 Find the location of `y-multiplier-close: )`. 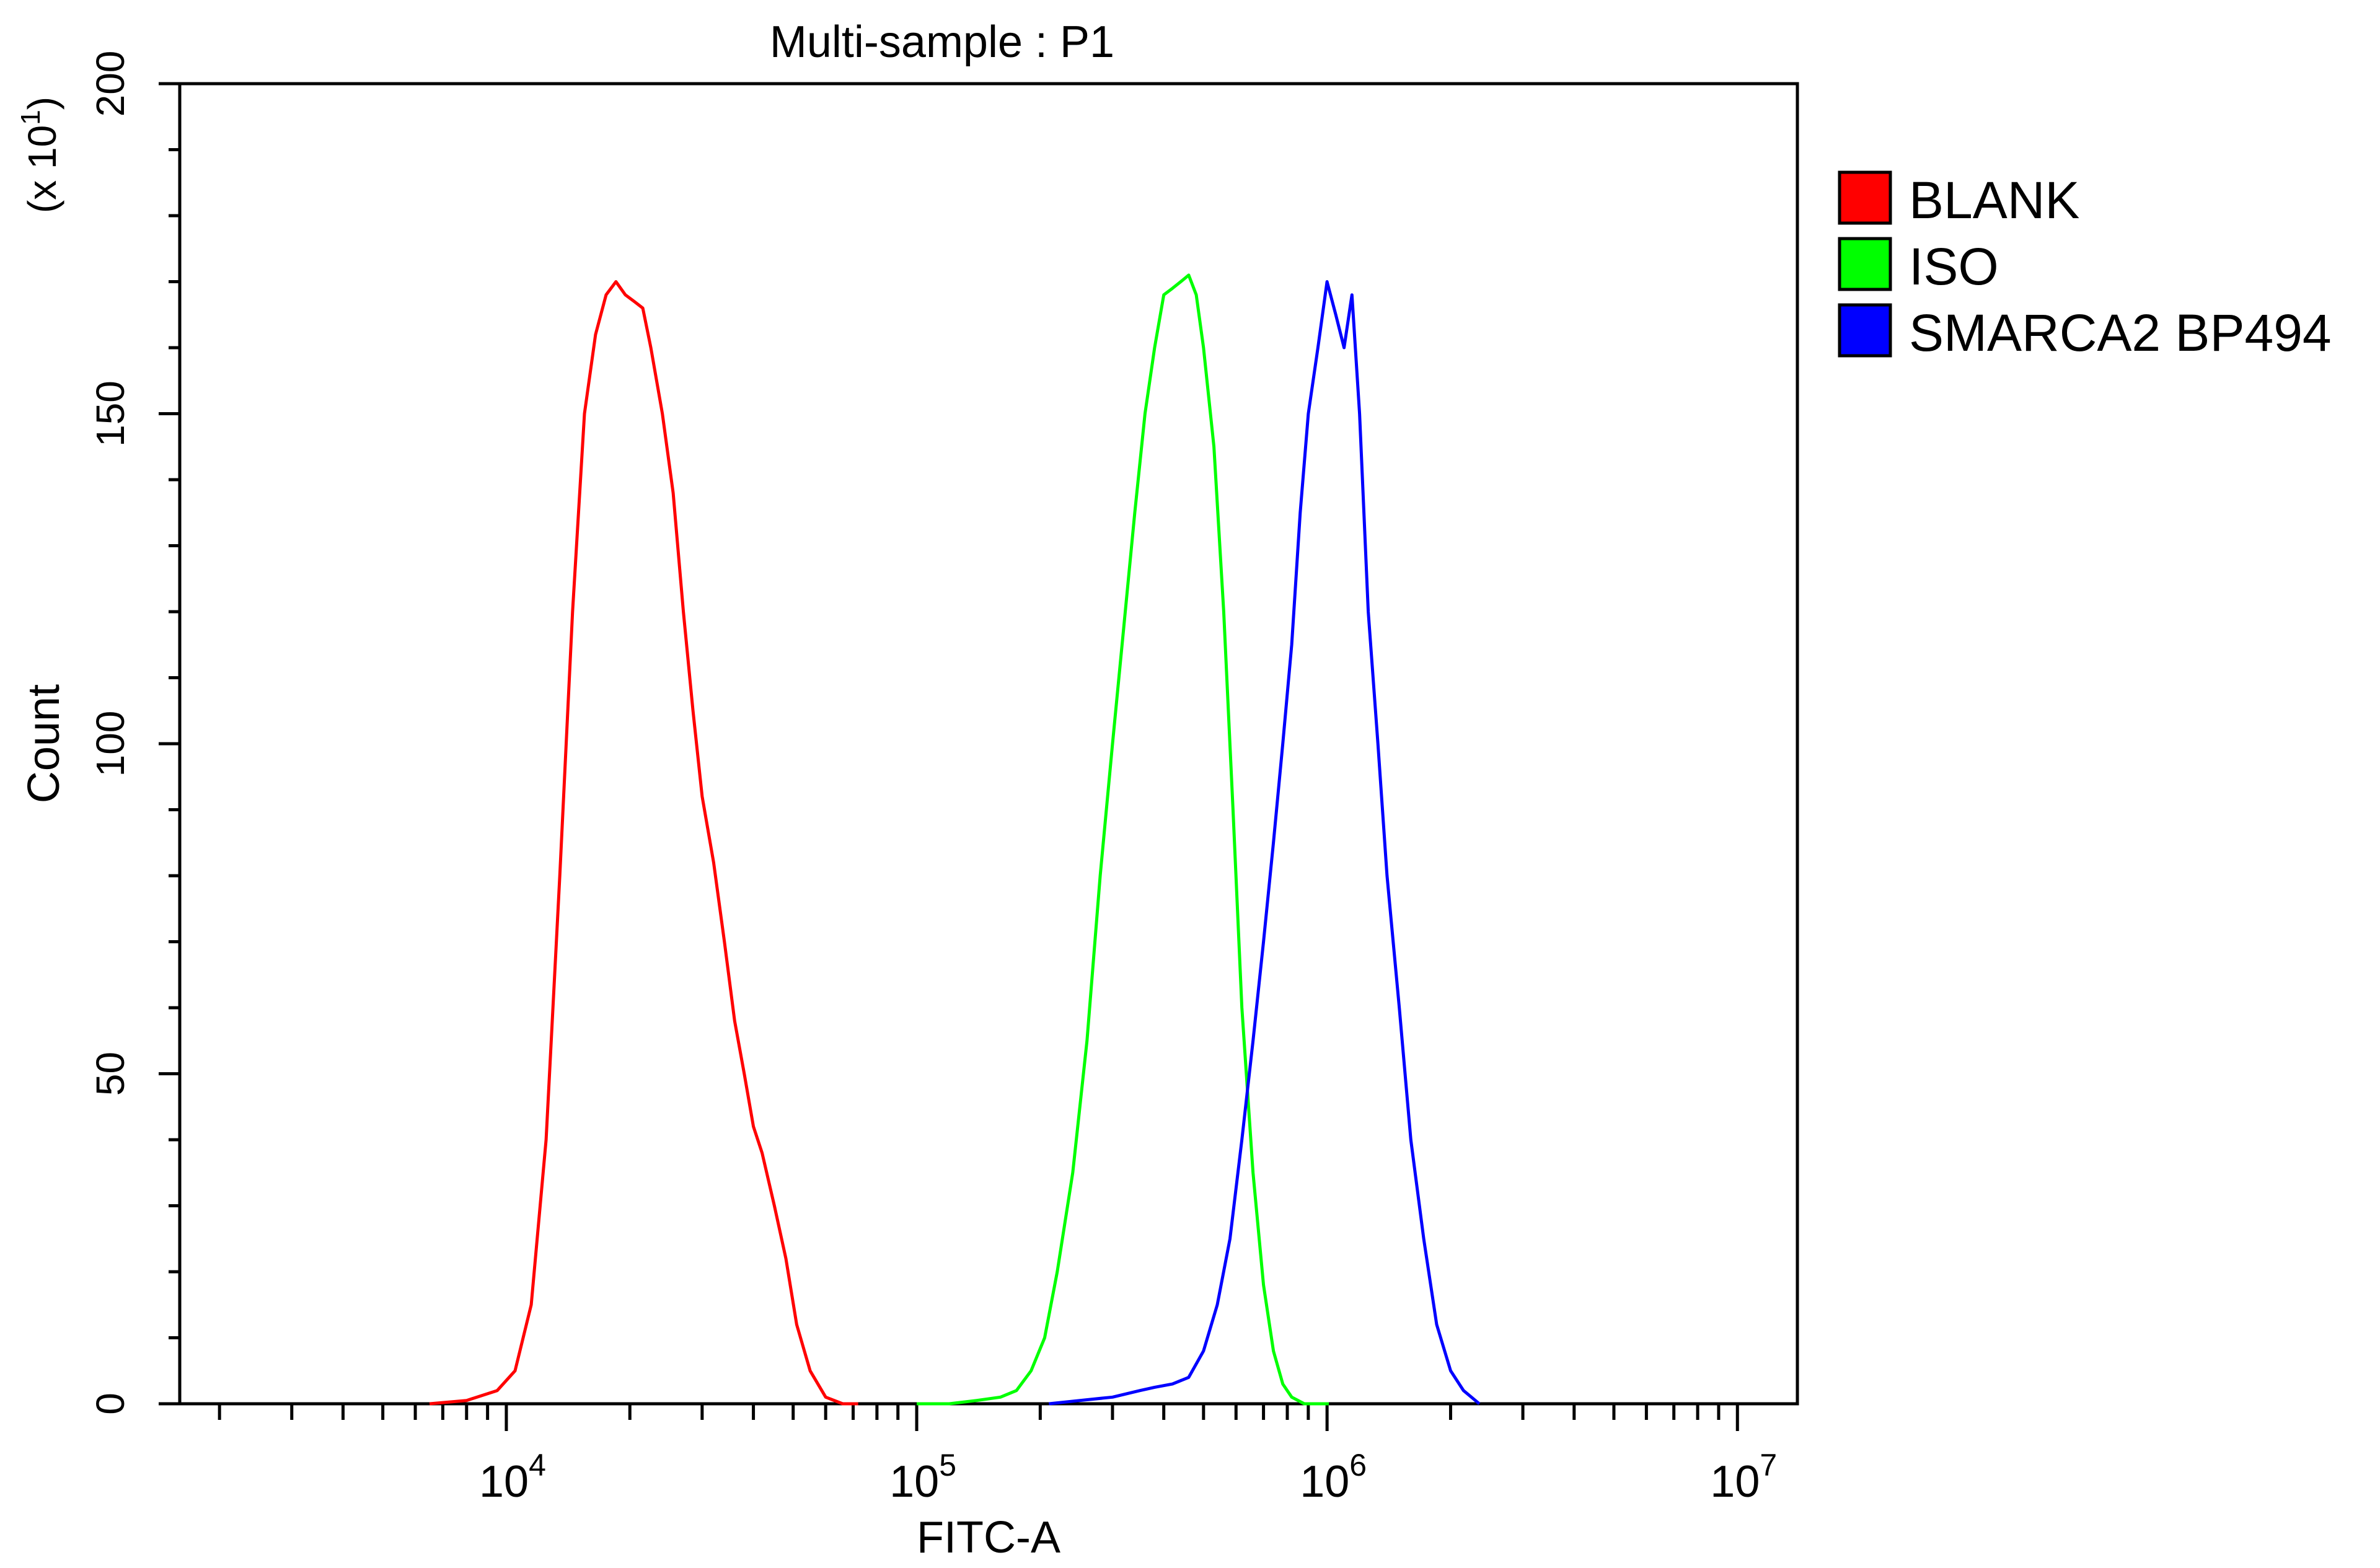

y-multiplier-close: ) is located at coordinates (42, 103).